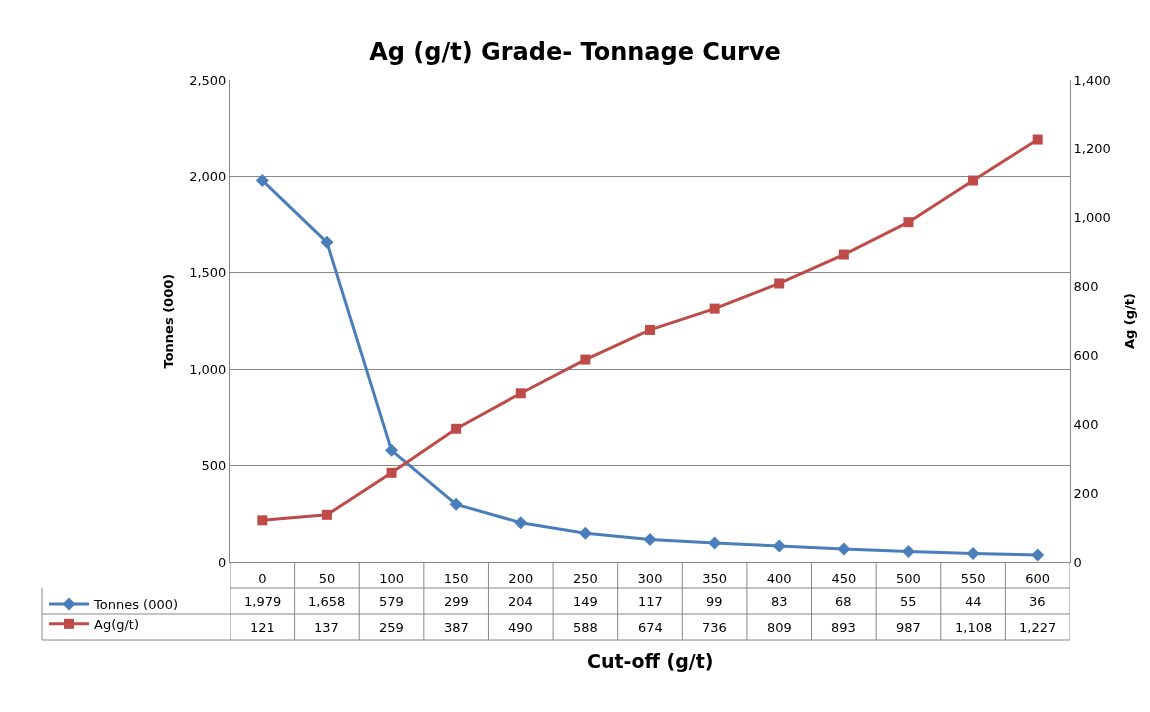  Describe the element at coordinates (456, 627) in the screenshot. I see `data-label: 387` at that location.